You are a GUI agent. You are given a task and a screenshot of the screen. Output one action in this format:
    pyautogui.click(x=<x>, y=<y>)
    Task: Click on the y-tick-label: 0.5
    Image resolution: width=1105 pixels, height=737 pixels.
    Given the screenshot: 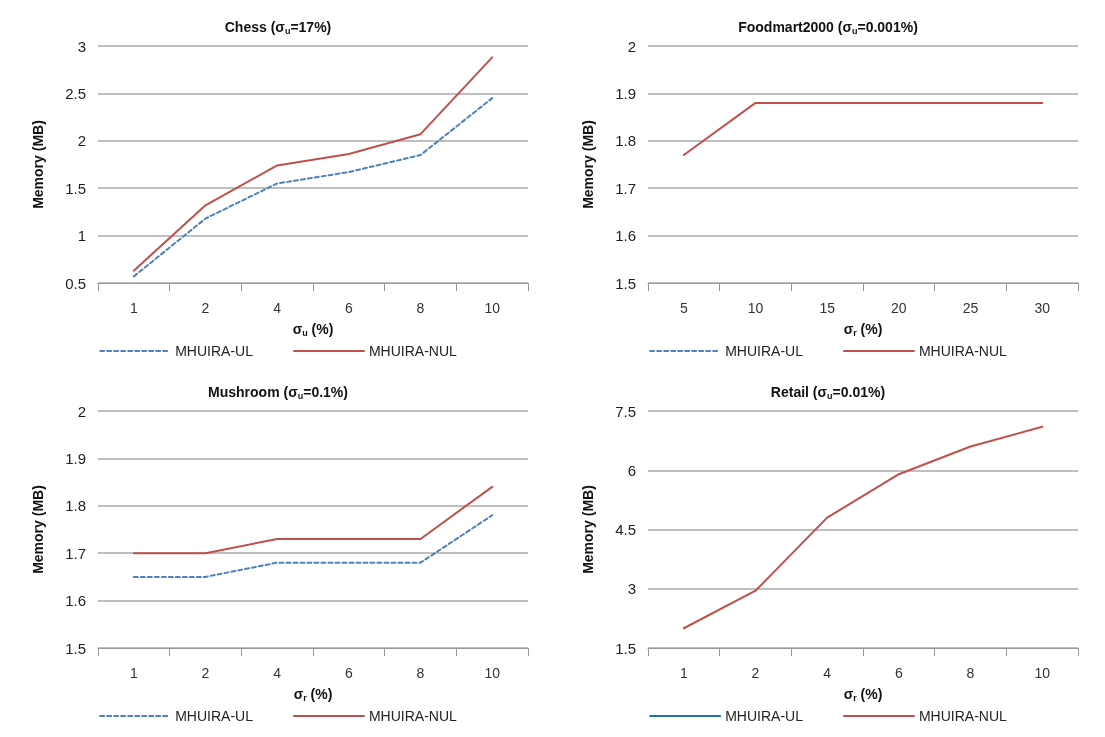 What is the action you would take?
    pyautogui.click(x=75, y=283)
    